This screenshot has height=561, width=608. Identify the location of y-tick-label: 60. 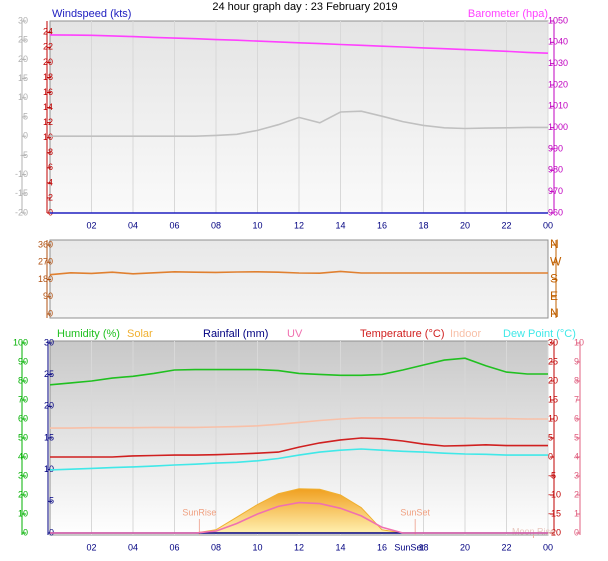
(23, 418).